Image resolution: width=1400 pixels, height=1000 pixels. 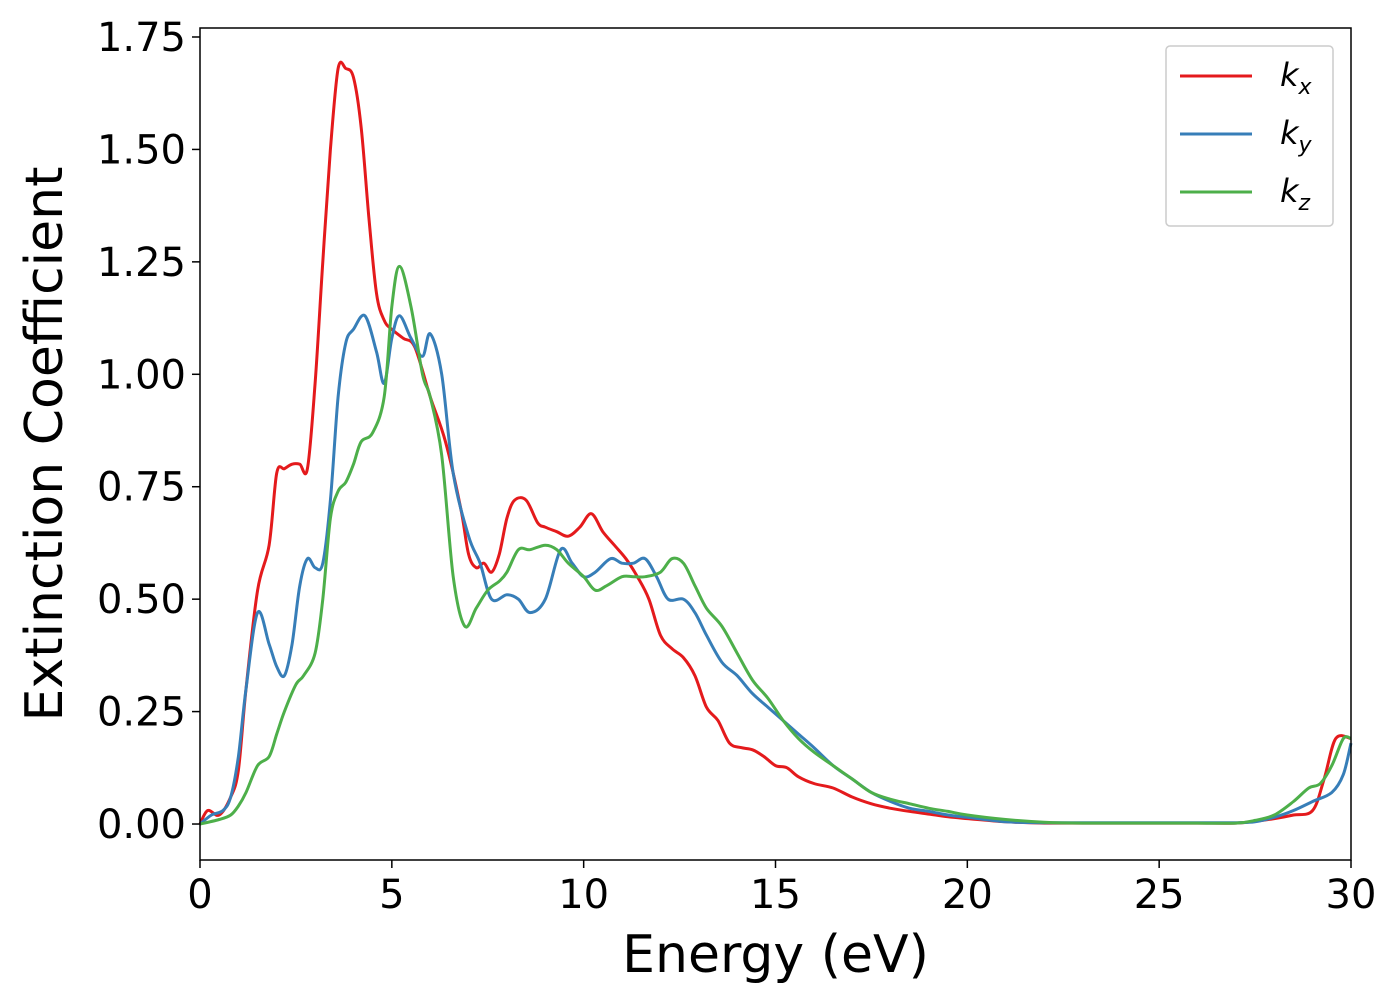 What do you see at coordinates (1296, 78) in the screenshot?
I see `legend-label-kx: kx` at bounding box center [1296, 78].